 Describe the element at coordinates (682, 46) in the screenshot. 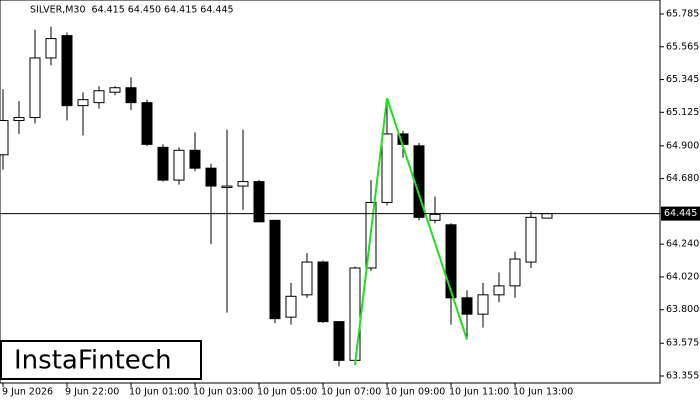

I see `y-tick-label: 65.565` at that location.